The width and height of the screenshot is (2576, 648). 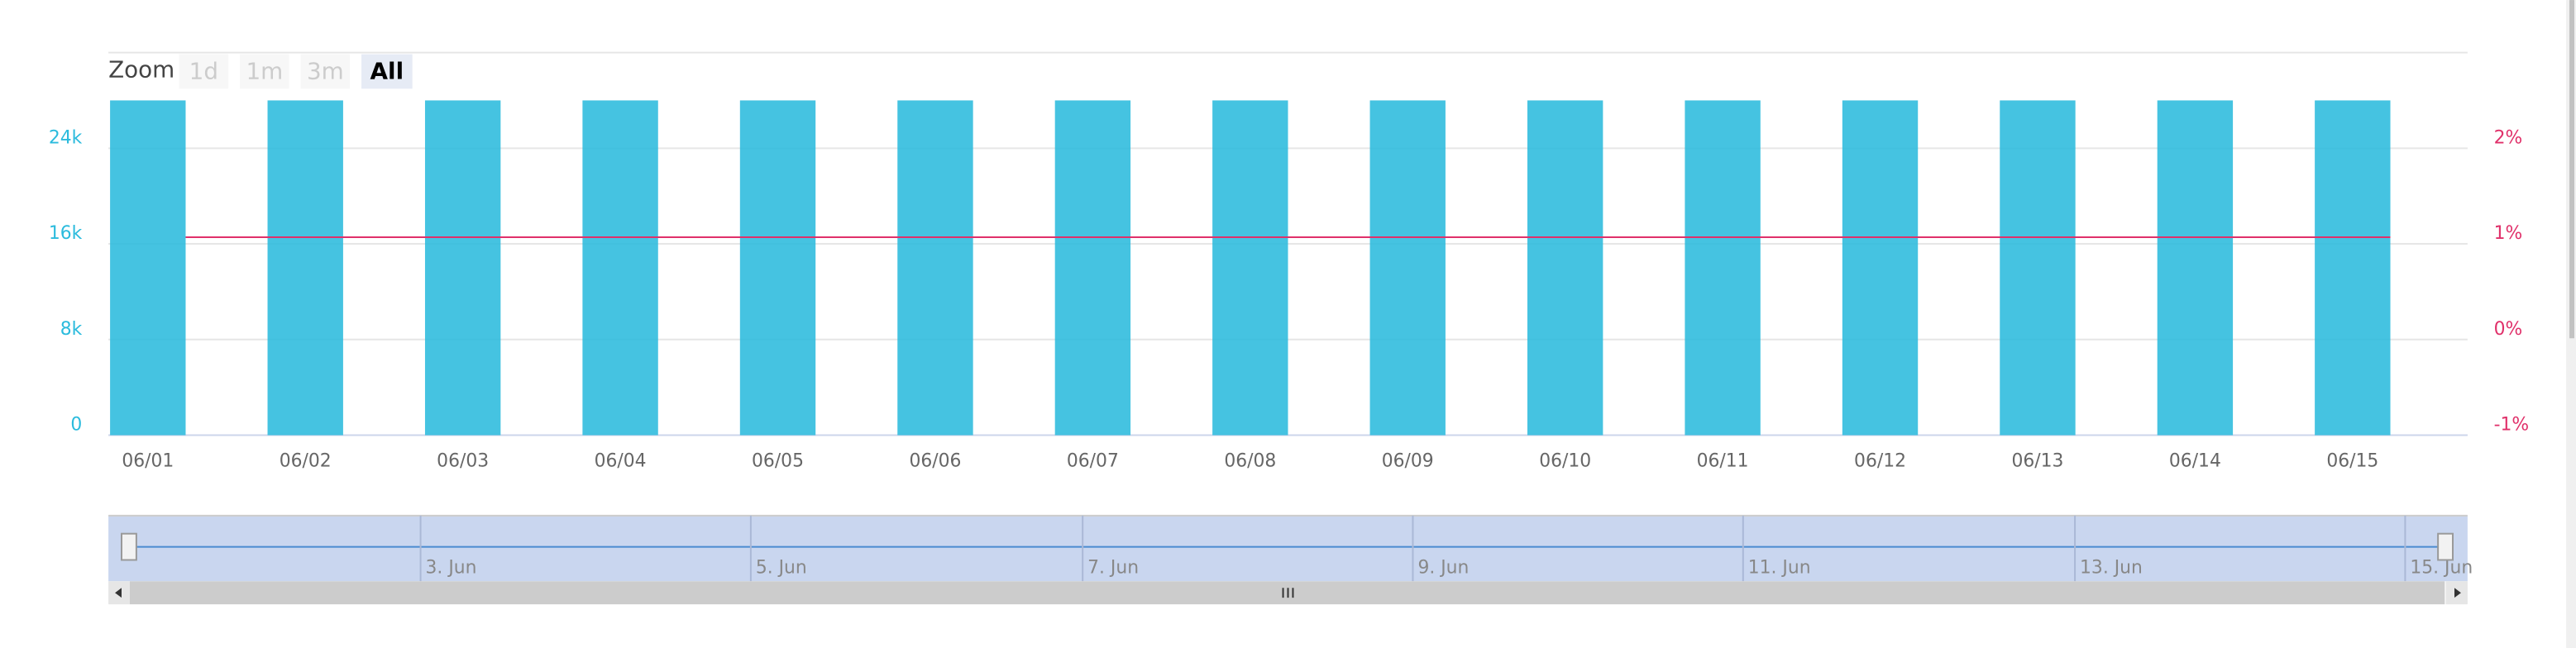 I want to click on y2-tick-label: 0%, so click(x=2508, y=329).